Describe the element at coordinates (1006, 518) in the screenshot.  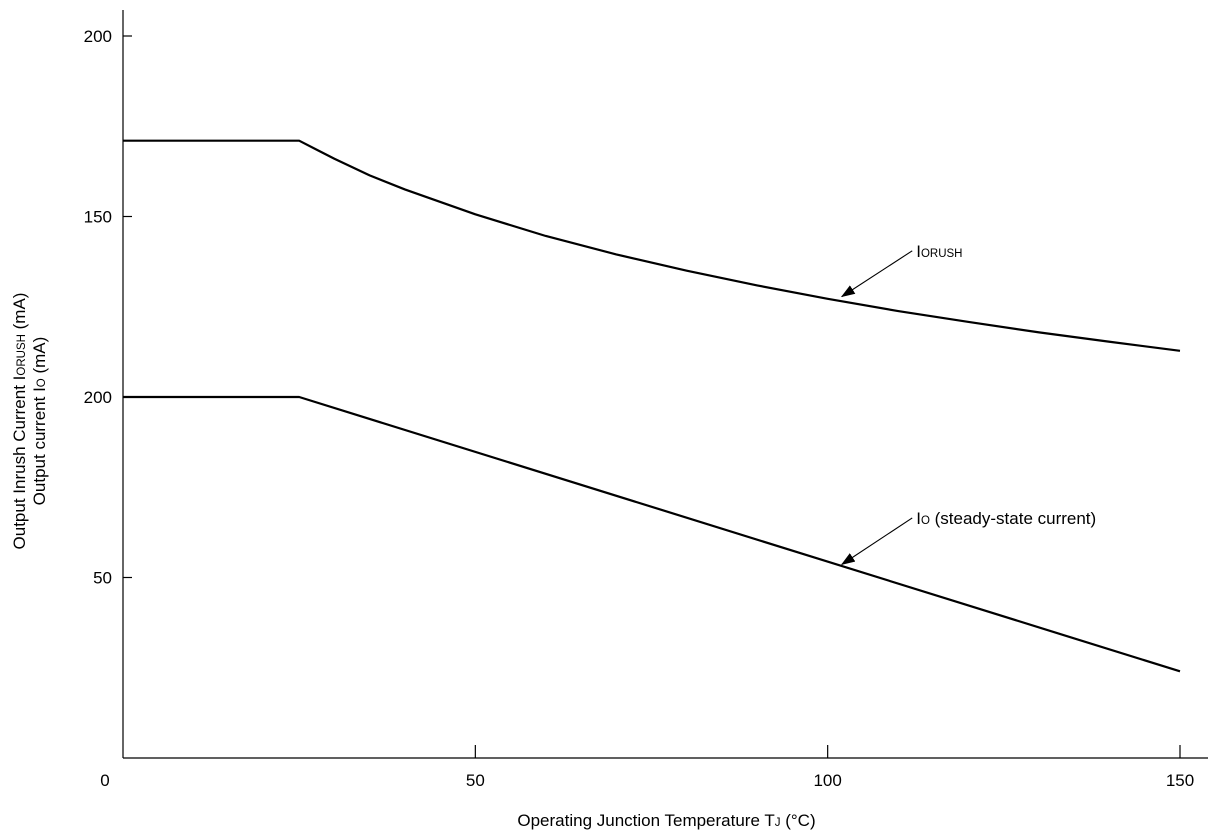
I see `annotation-label-io: IO (steady-state current)` at that location.